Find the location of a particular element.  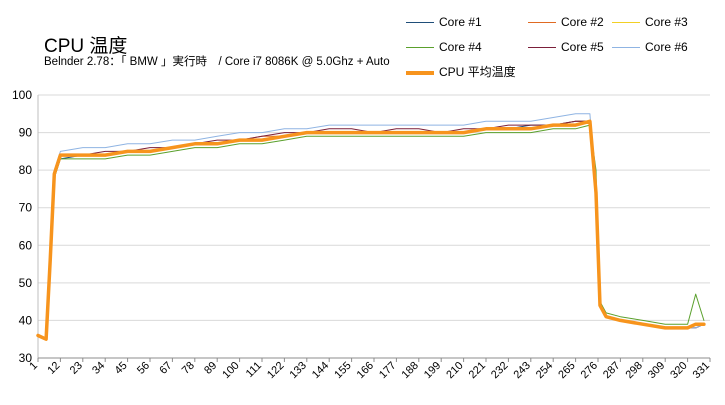

x-tick-label: 331 is located at coordinates (701, 370).